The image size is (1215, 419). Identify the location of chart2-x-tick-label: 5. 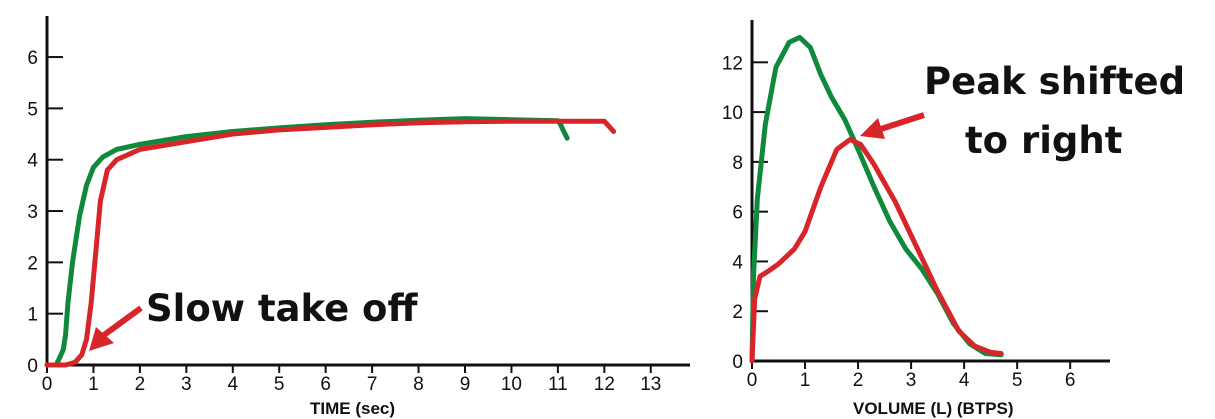
(1017, 380).